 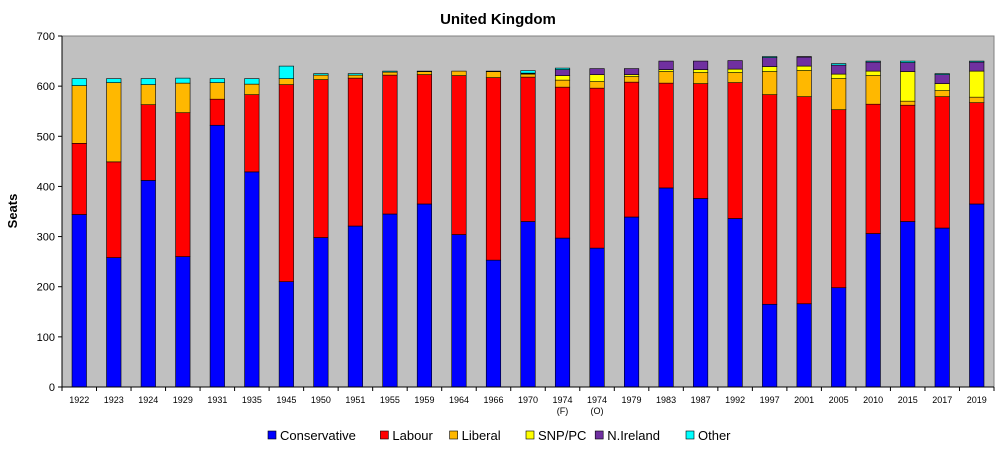 I want to click on x-tick-label: 1983, so click(x=666, y=400).